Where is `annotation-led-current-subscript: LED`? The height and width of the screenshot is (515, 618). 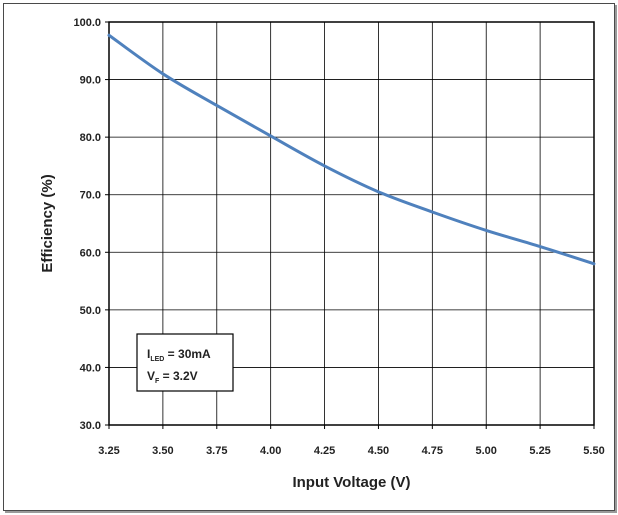
annotation-led-current-subscript: LED is located at coordinates (157, 359).